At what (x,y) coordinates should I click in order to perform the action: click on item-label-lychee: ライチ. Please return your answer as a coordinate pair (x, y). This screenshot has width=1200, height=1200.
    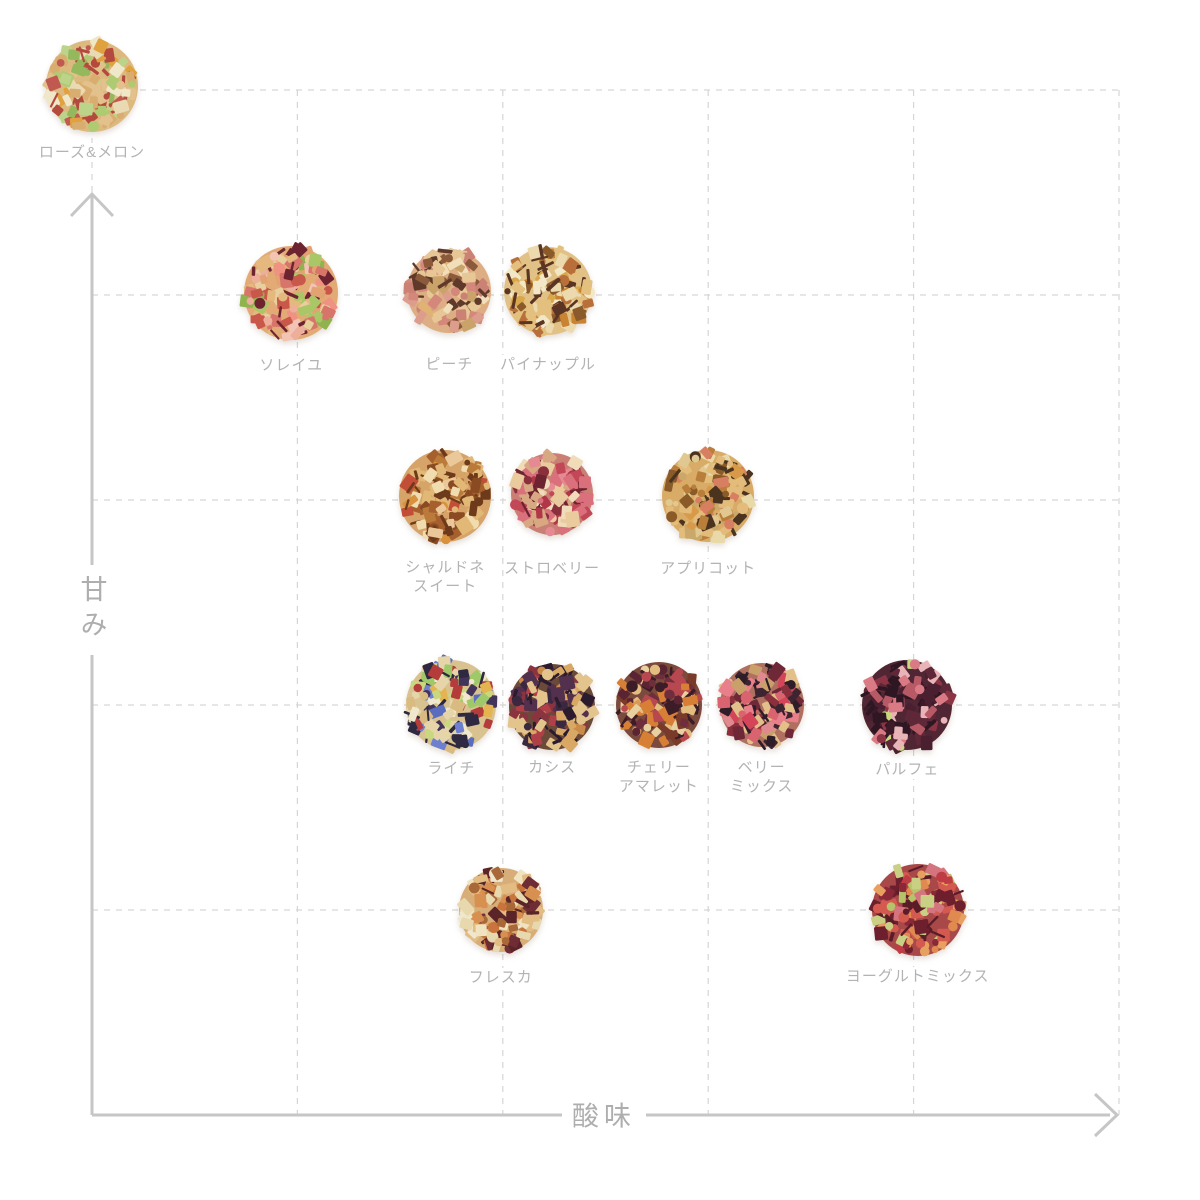
    Looking at the image, I should click on (451, 768).